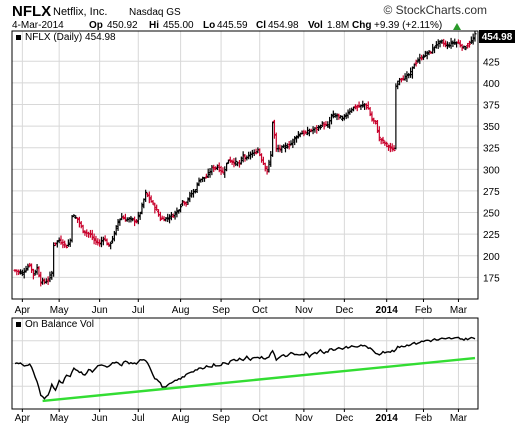  What do you see at coordinates (304, 310) in the screenshot?
I see `price-x-tick-label: Nov` at bounding box center [304, 310].